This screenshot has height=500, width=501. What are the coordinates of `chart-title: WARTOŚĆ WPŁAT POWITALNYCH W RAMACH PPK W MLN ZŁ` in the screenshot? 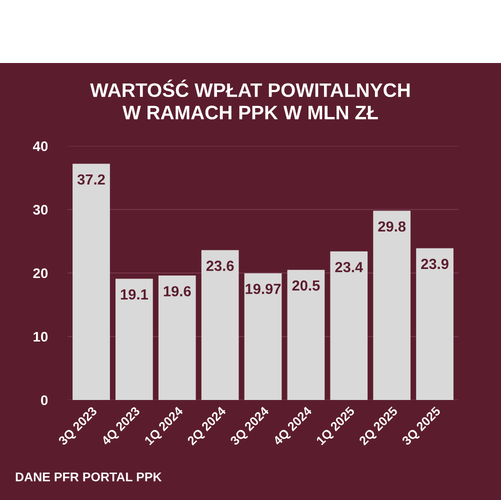 It's located at (250, 100).